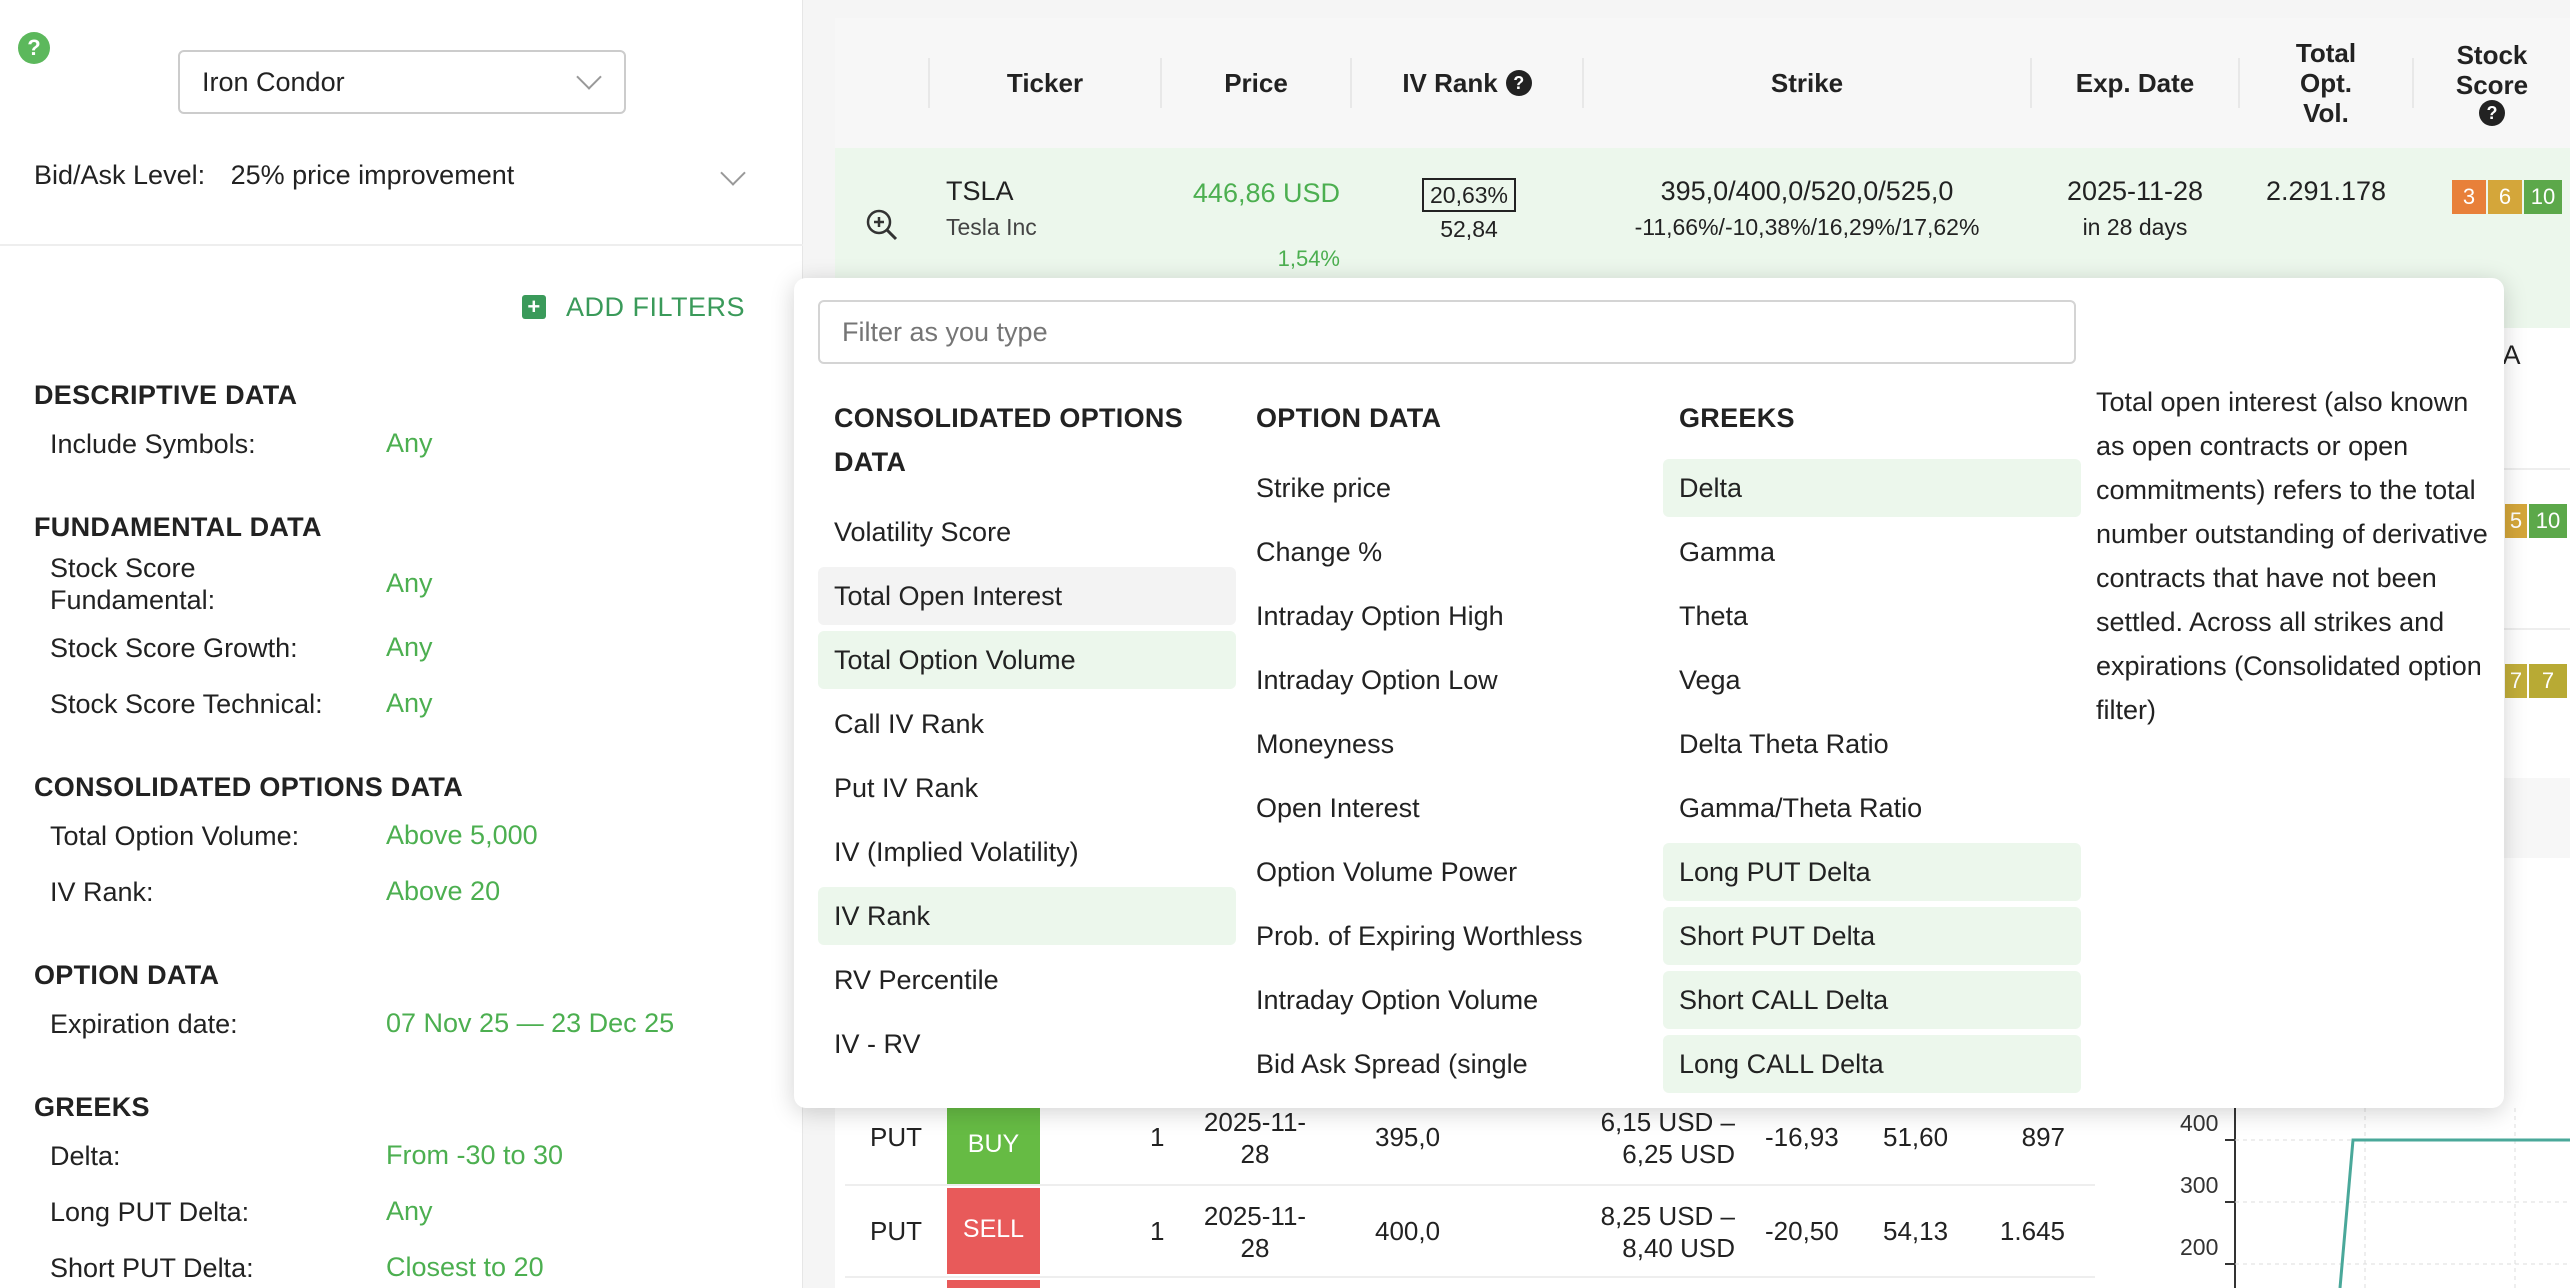 The height and width of the screenshot is (1288, 2570). What do you see at coordinates (2199, 1247) in the screenshot?
I see `chart-y-tick: 200` at bounding box center [2199, 1247].